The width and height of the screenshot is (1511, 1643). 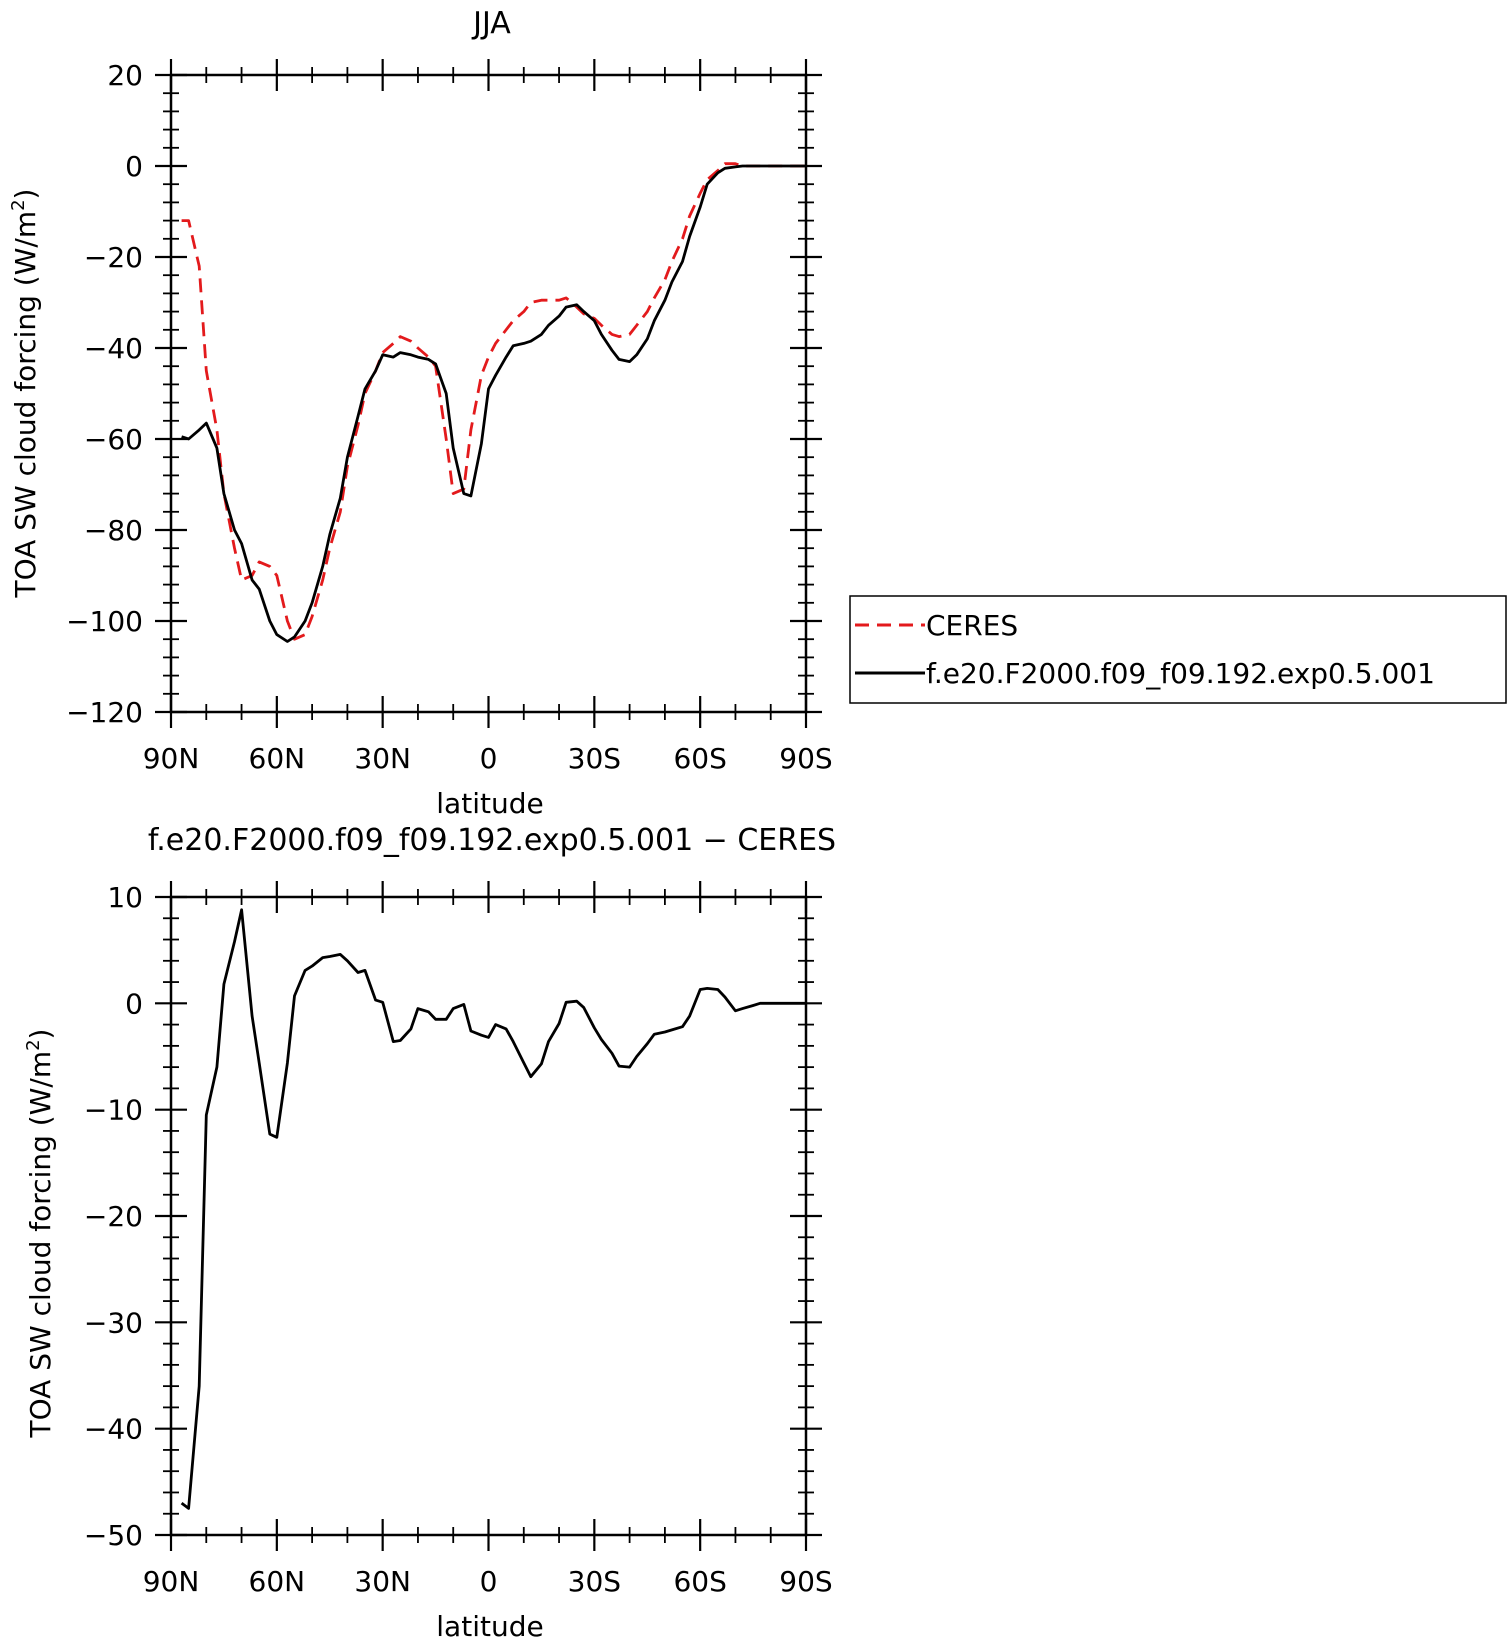 I want to click on top-y-tick-label: −20, so click(x=113, y=257).